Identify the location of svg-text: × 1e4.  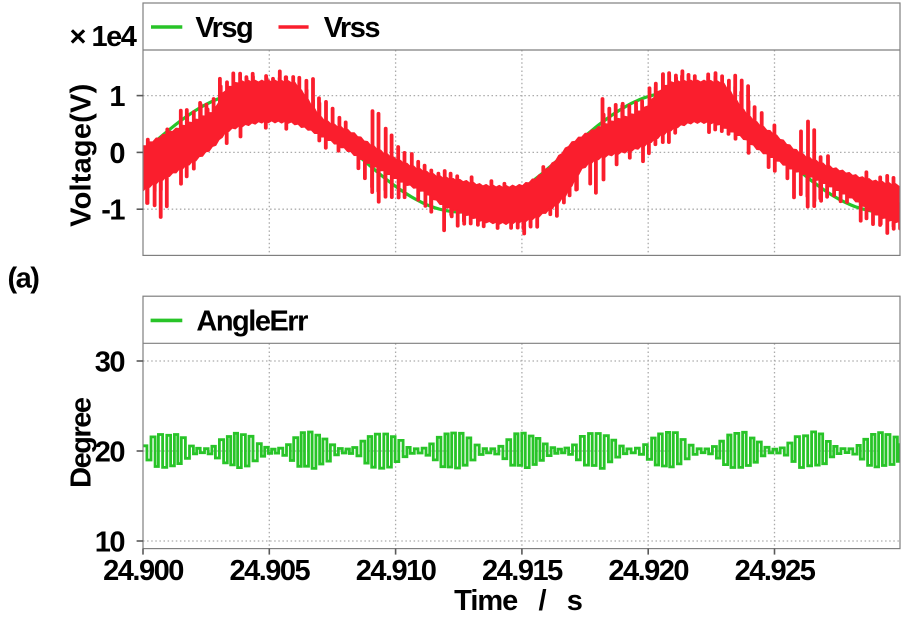
(103, 37).